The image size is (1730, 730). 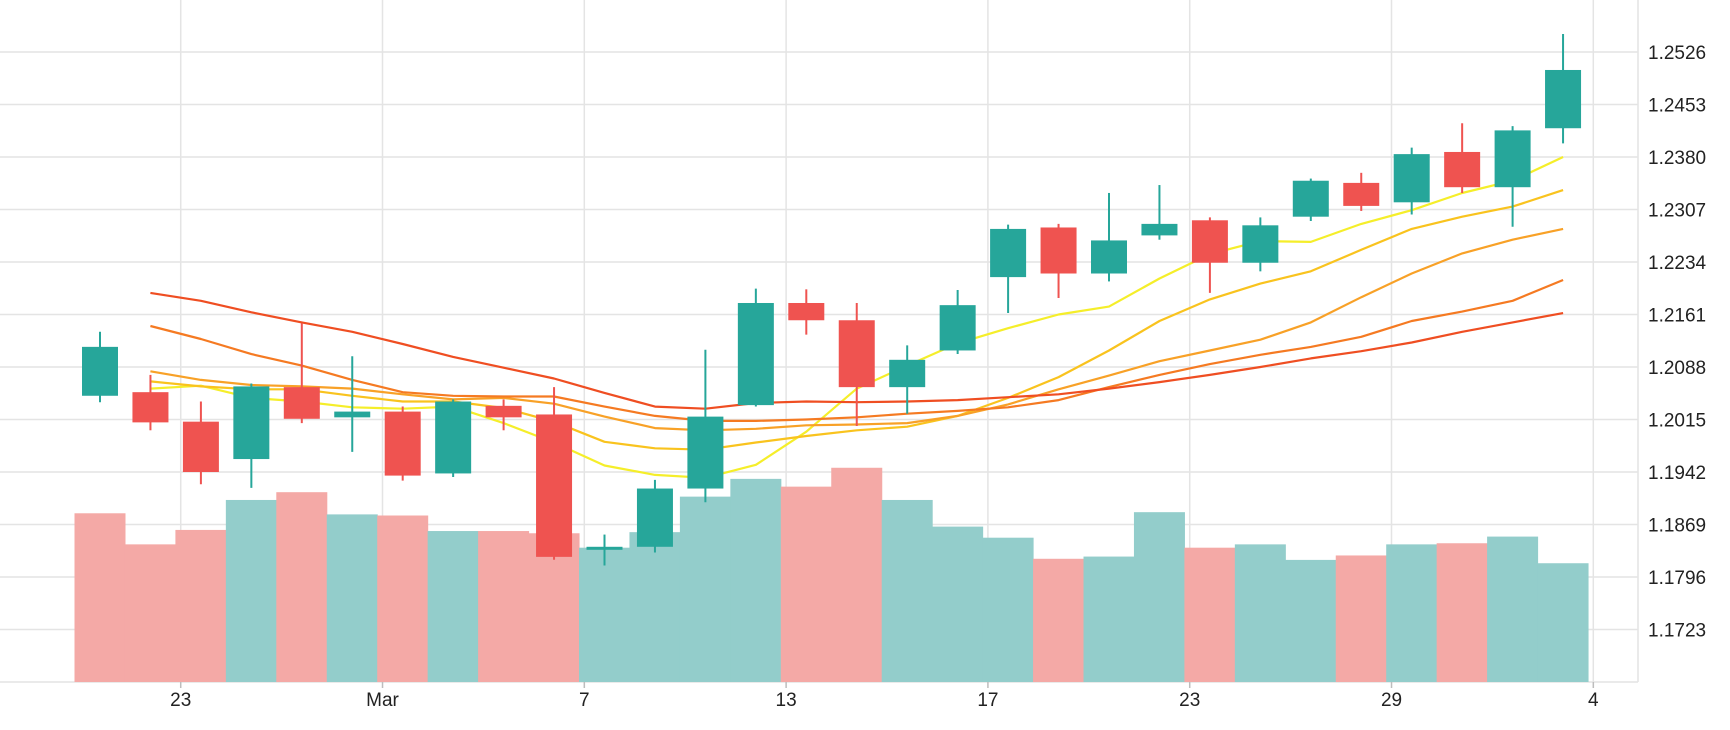 I want to click on y-tick-label: 1.1869, so click(x=1677, y=526).